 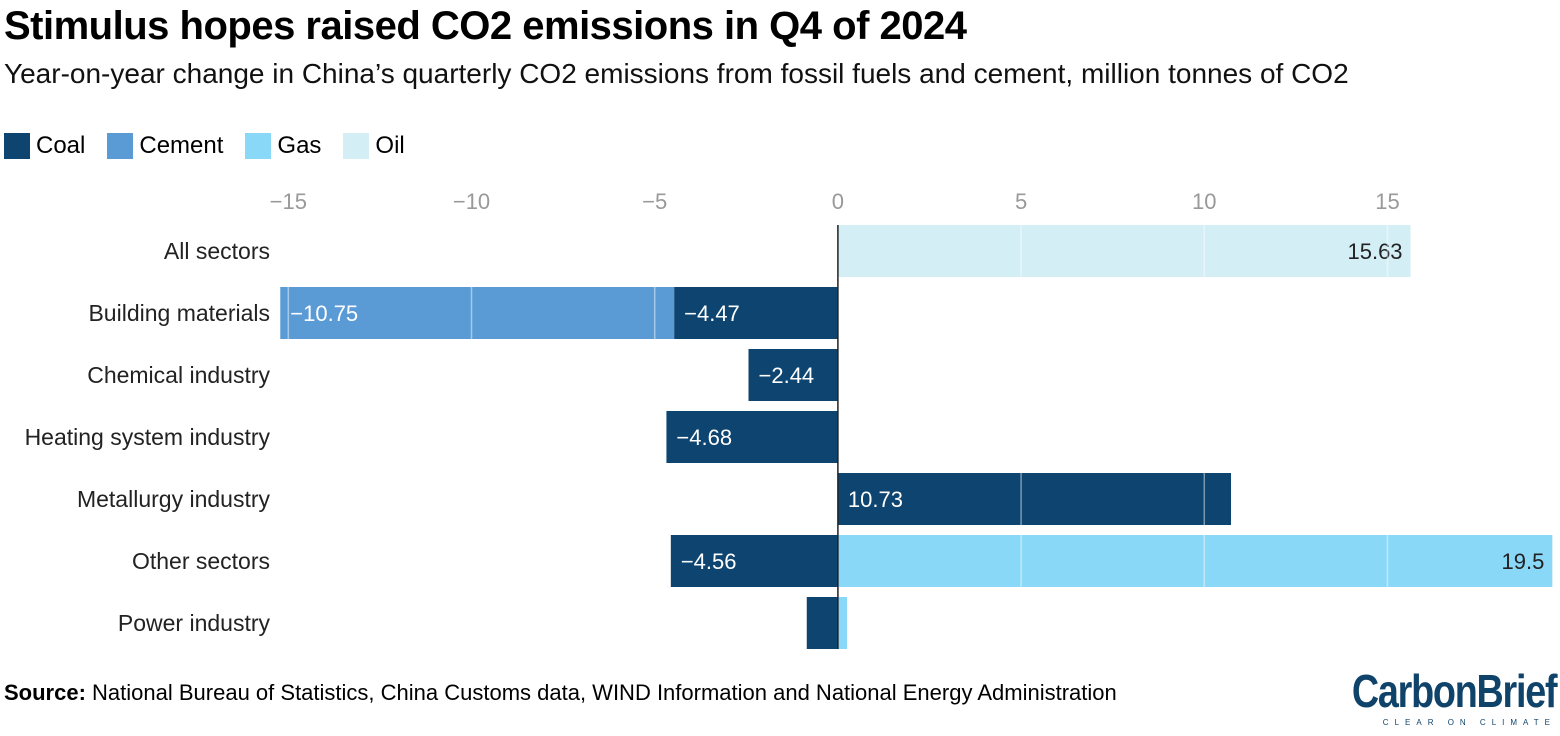 I want to click on legend-label-cement: Cement, so click(x=181, y=145).